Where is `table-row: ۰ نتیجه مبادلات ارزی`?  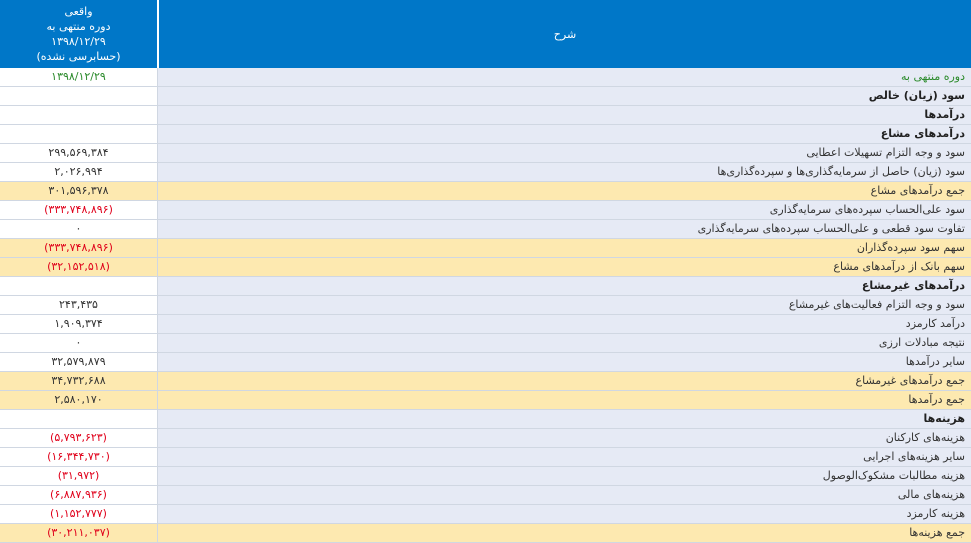 table-row: ۰ نتیجه مبادلات ارزی is located at coordinates (485, 343).